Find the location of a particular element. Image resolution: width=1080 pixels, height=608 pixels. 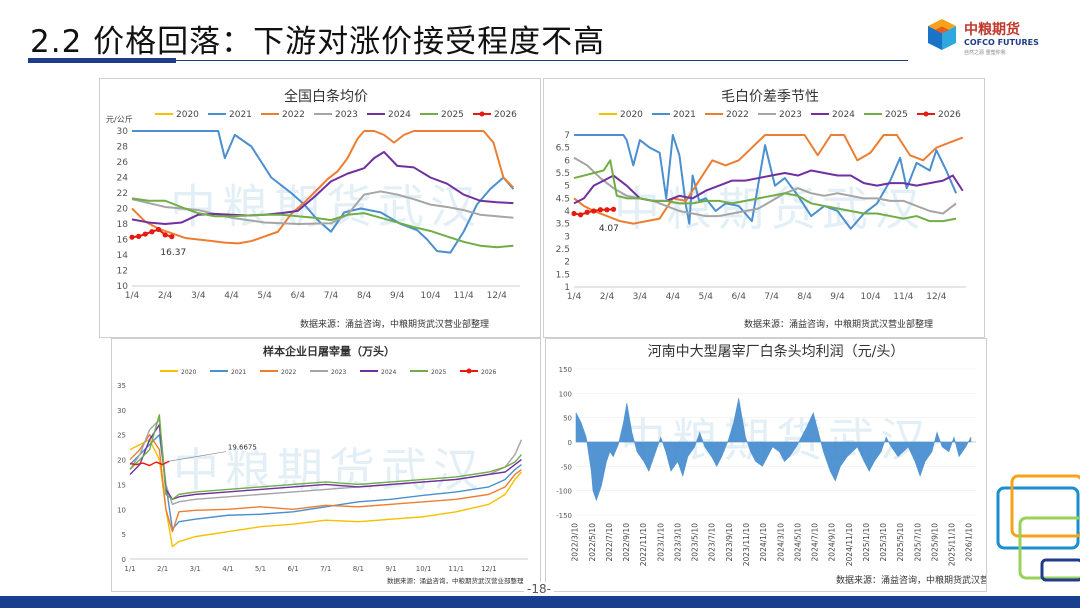

chart-title: 全国白条均价 is located at coordinates (326, 96).